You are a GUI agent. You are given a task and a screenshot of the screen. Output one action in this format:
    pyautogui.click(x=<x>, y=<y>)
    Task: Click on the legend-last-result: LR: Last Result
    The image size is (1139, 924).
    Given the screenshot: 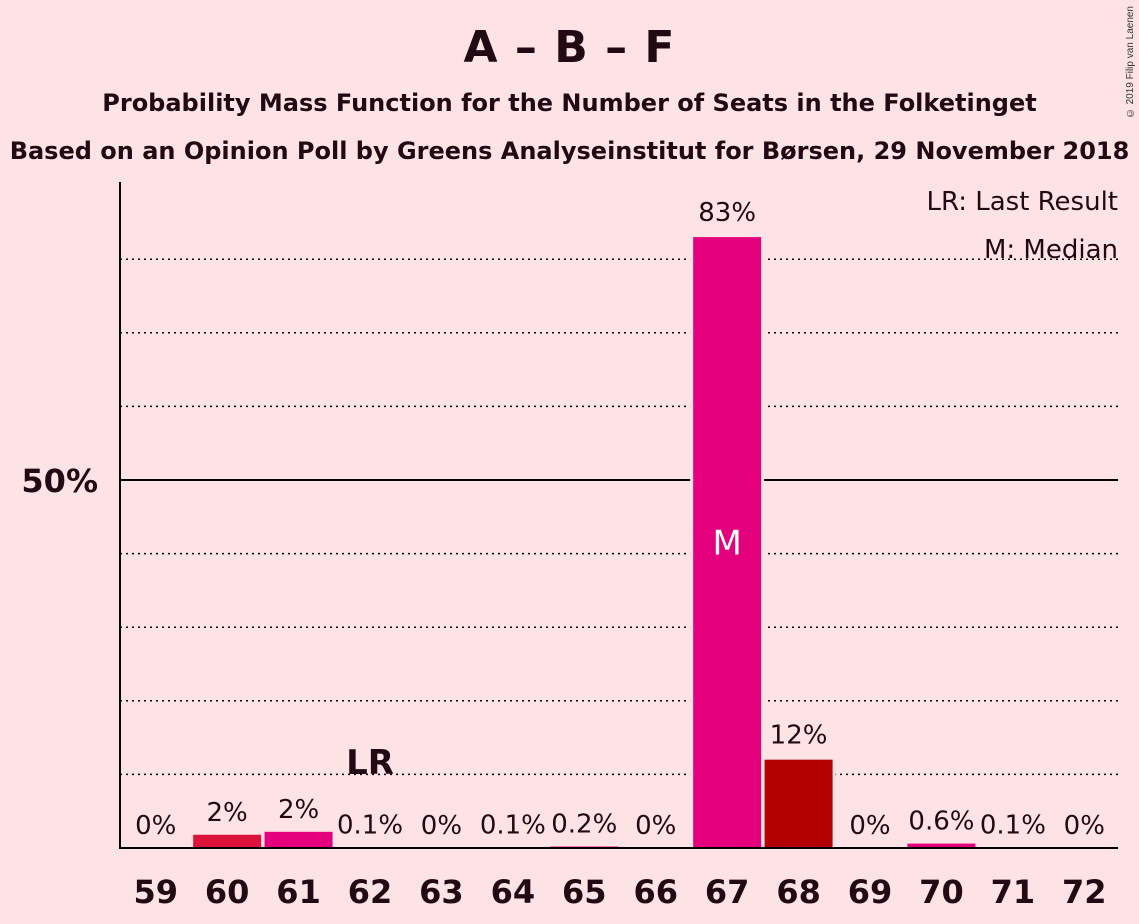 What is the action you would take?
    pyautogui.click(x=1022, y=202)
    